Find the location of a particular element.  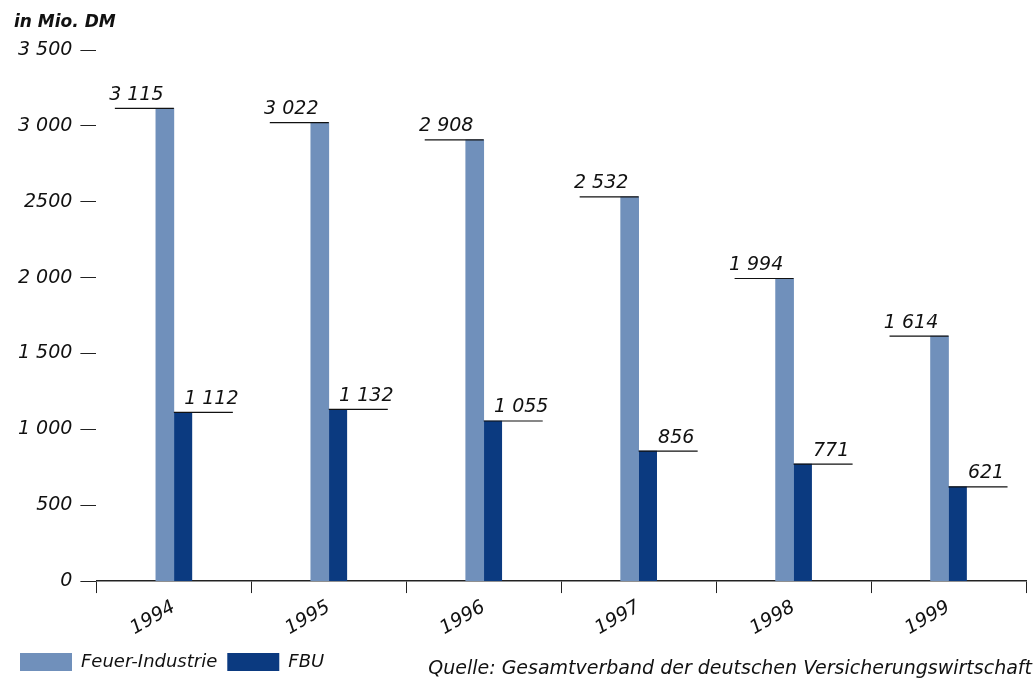

data-label: 2 532 is located at coordinates (601, 181).